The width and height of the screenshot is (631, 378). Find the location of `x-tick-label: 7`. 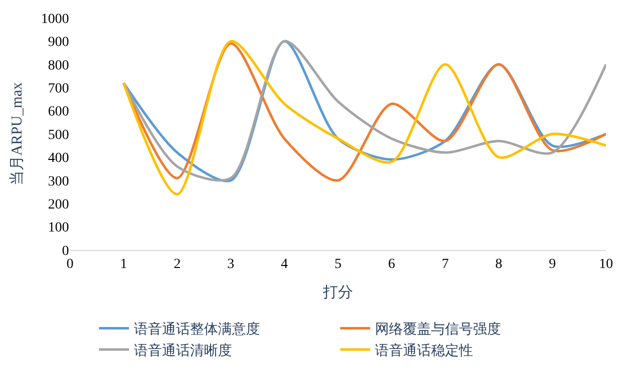

x-tick-label: 7 is located at coordinates (445, 264).